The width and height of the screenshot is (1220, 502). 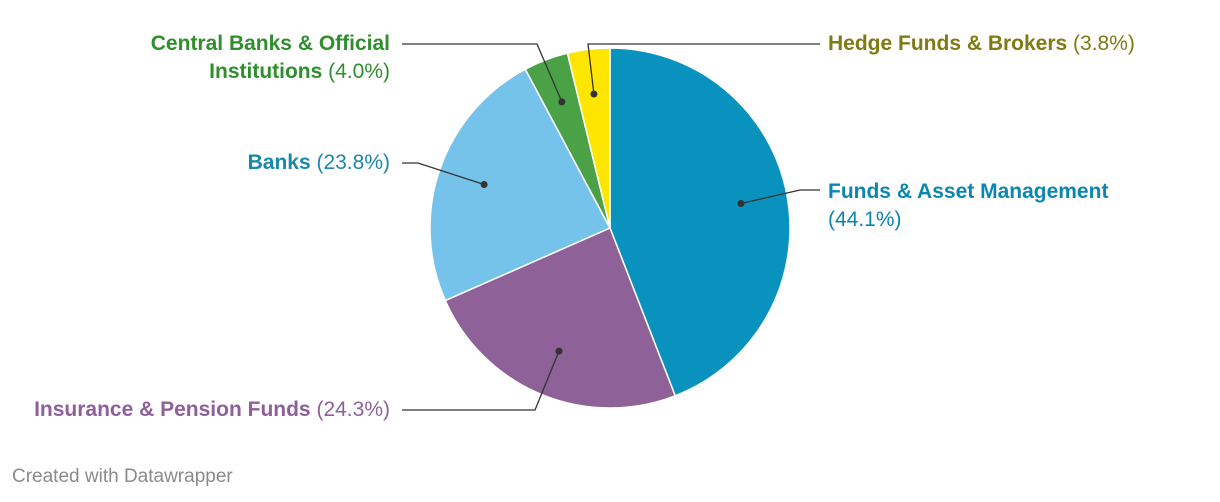 I want to click on pie-slice-banks, so click(x=520, y=185).